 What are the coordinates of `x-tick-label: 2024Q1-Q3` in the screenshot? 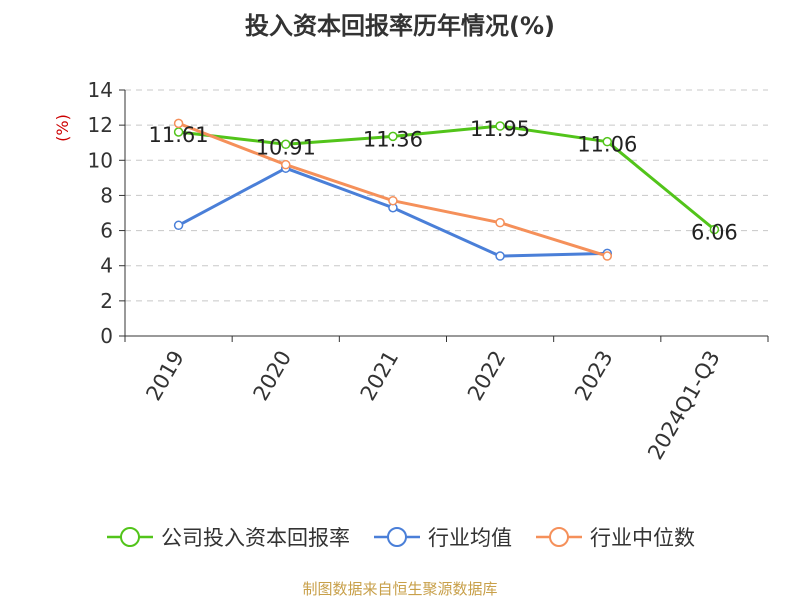 It's located at (684, 405).